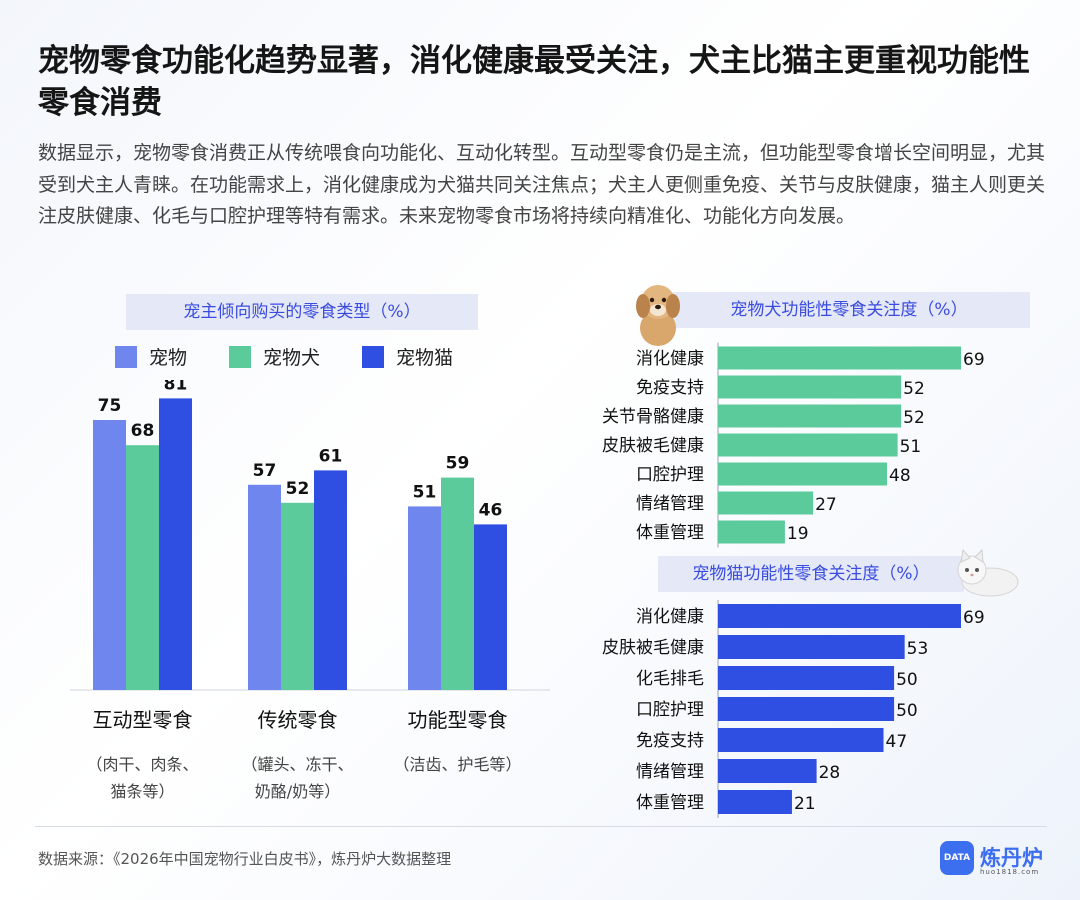  I want to click on bar-value-label: 51, so click(425, 492).